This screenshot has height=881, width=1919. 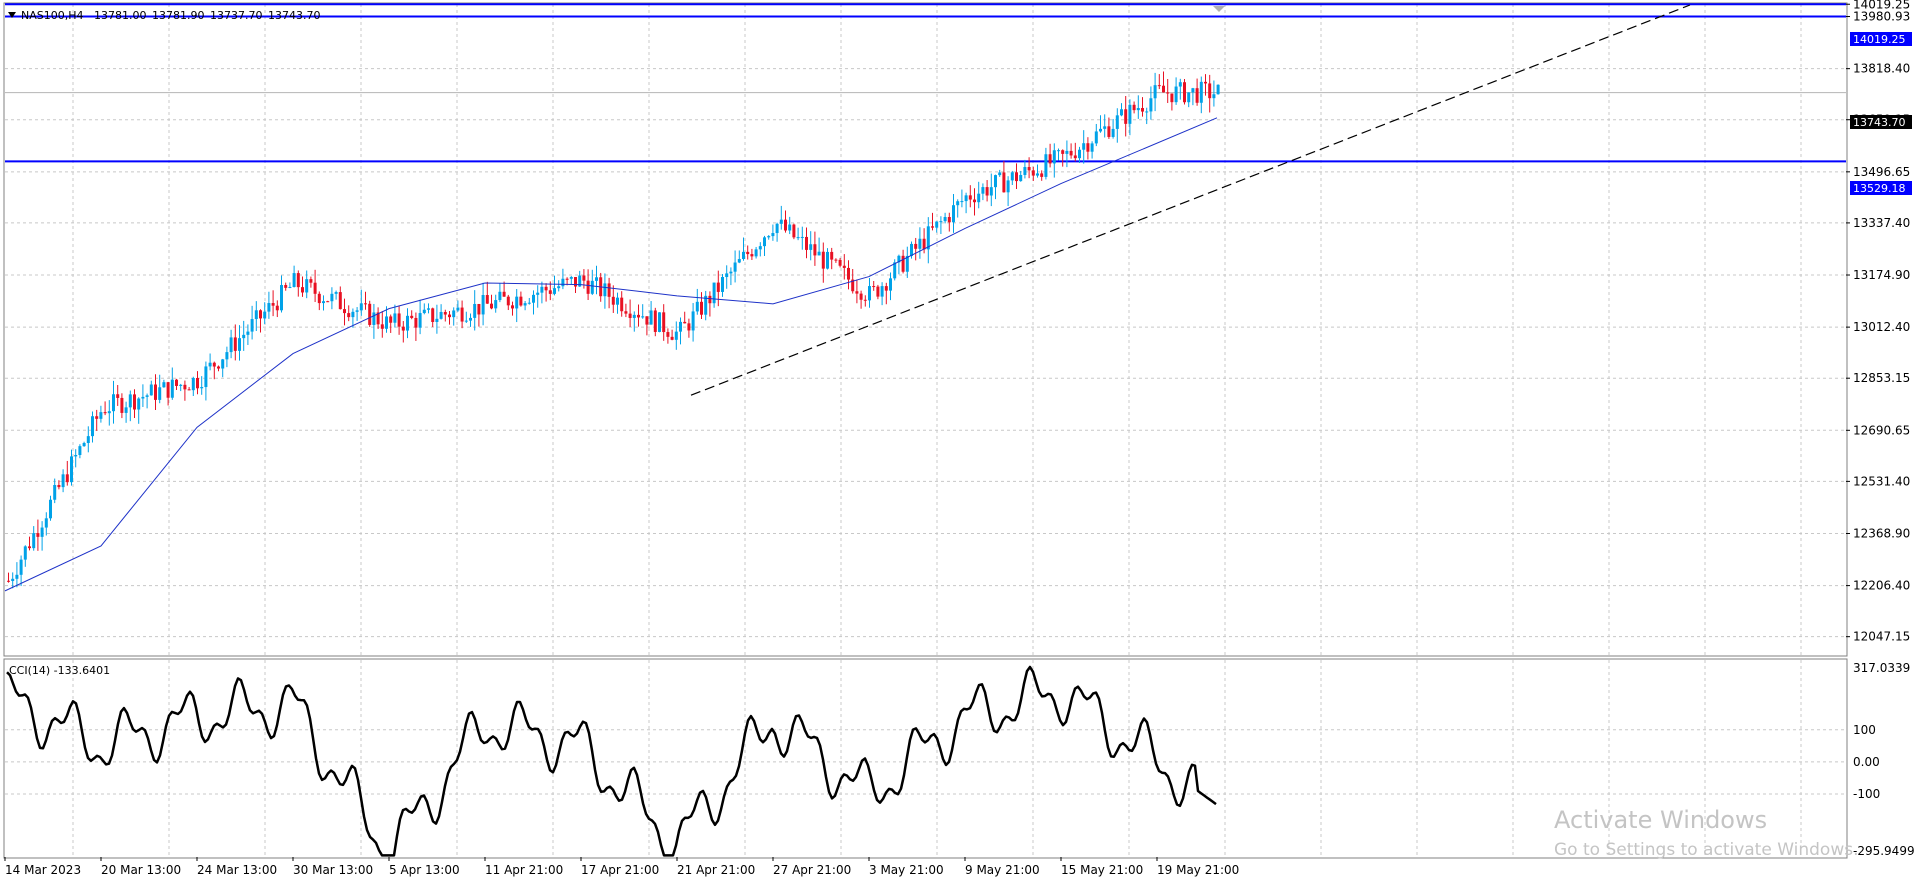 I want to click on time-tick-label: 15 May 21:00, so click(x=1102, y=870).